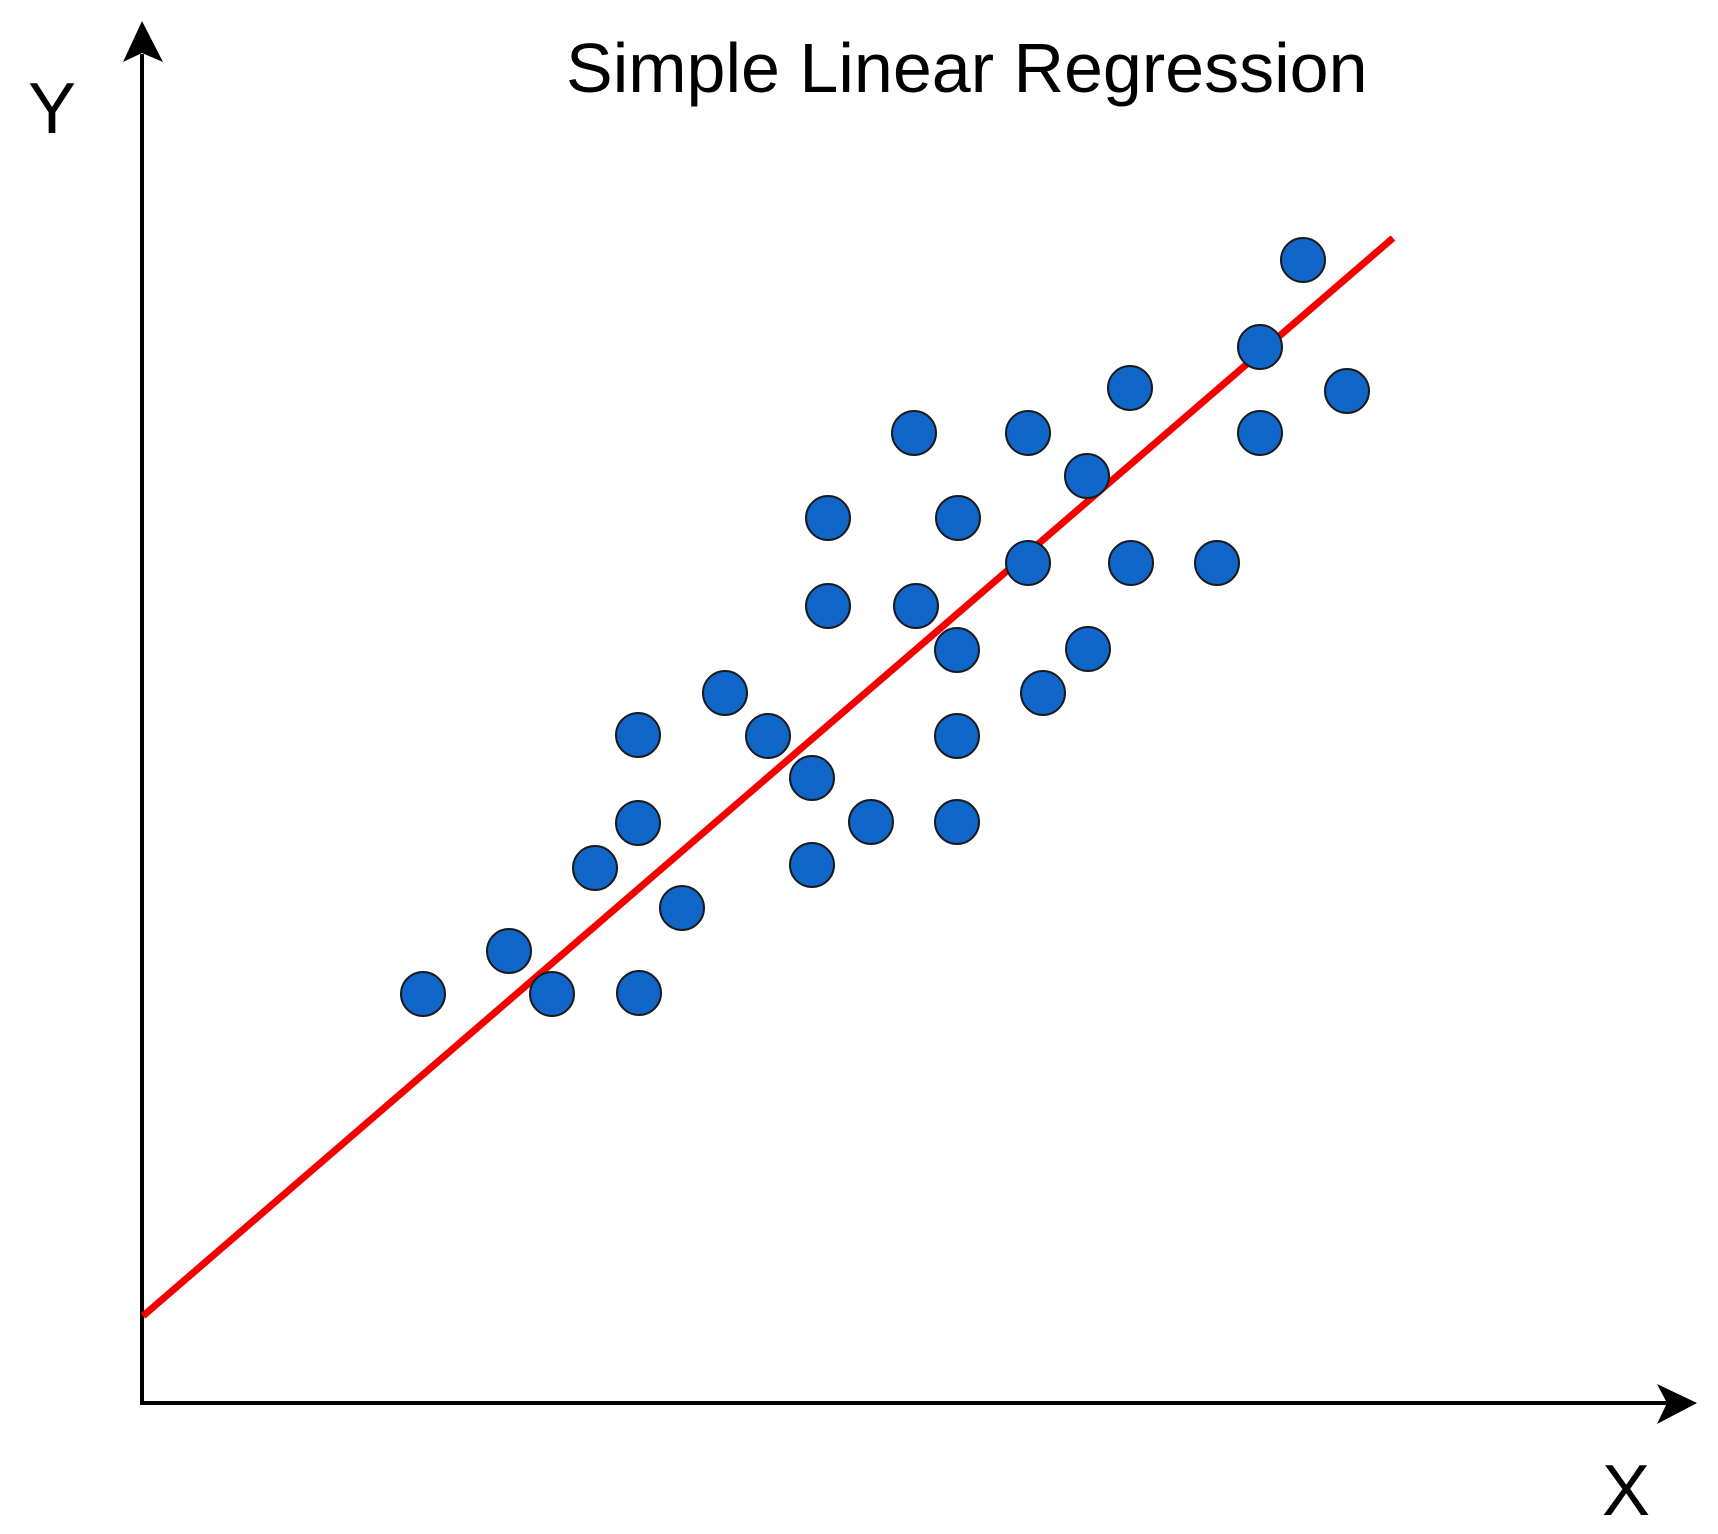 The image size is (1718, 1534). What do you see at coordinates (52, 109) in the screenshot?
I see `y-axis-label: Y` at bounding box center [52, 109].